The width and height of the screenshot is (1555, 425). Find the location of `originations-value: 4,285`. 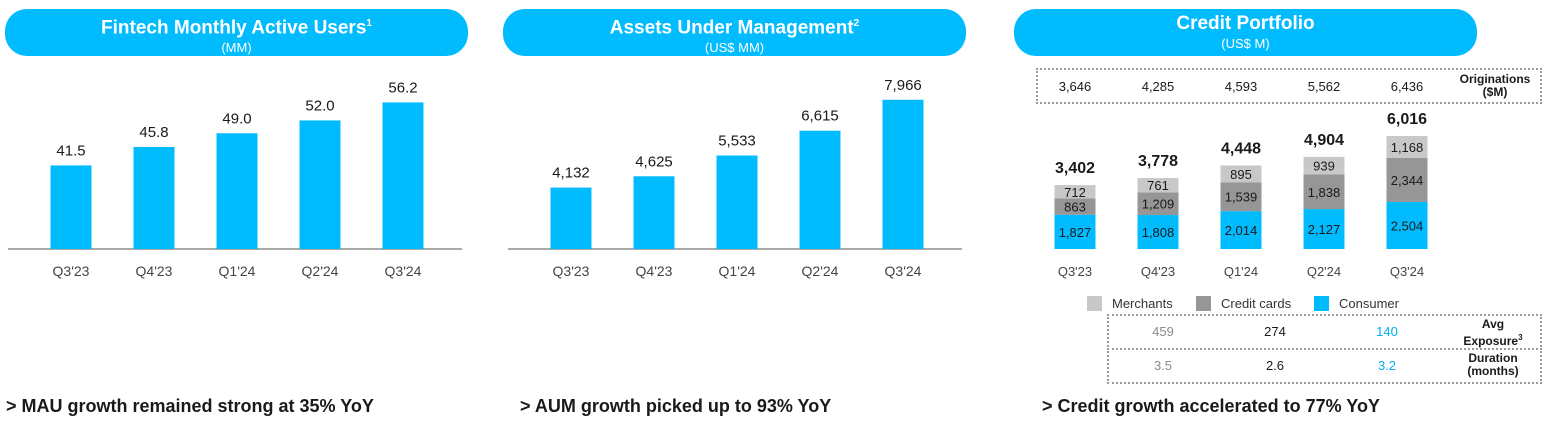

originations-value: 4,285 is located at coordinates (1158, 86).